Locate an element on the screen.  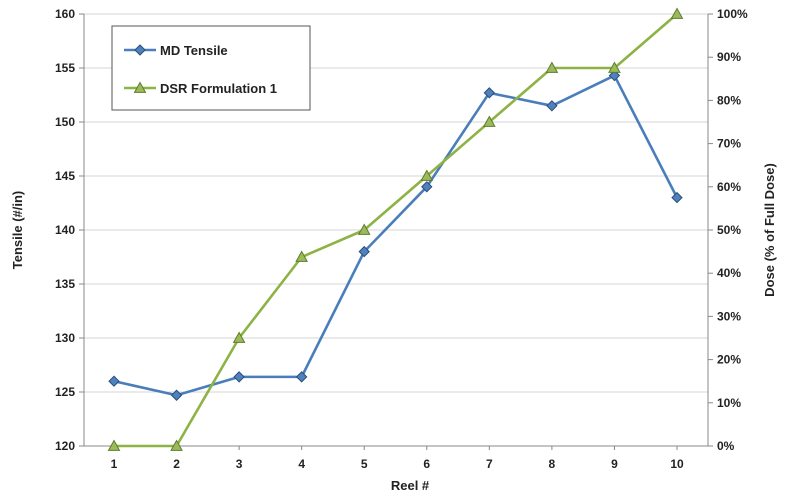
y2-axis-title: Dose (% of Full Dose) is located at coordinates (769, 230).